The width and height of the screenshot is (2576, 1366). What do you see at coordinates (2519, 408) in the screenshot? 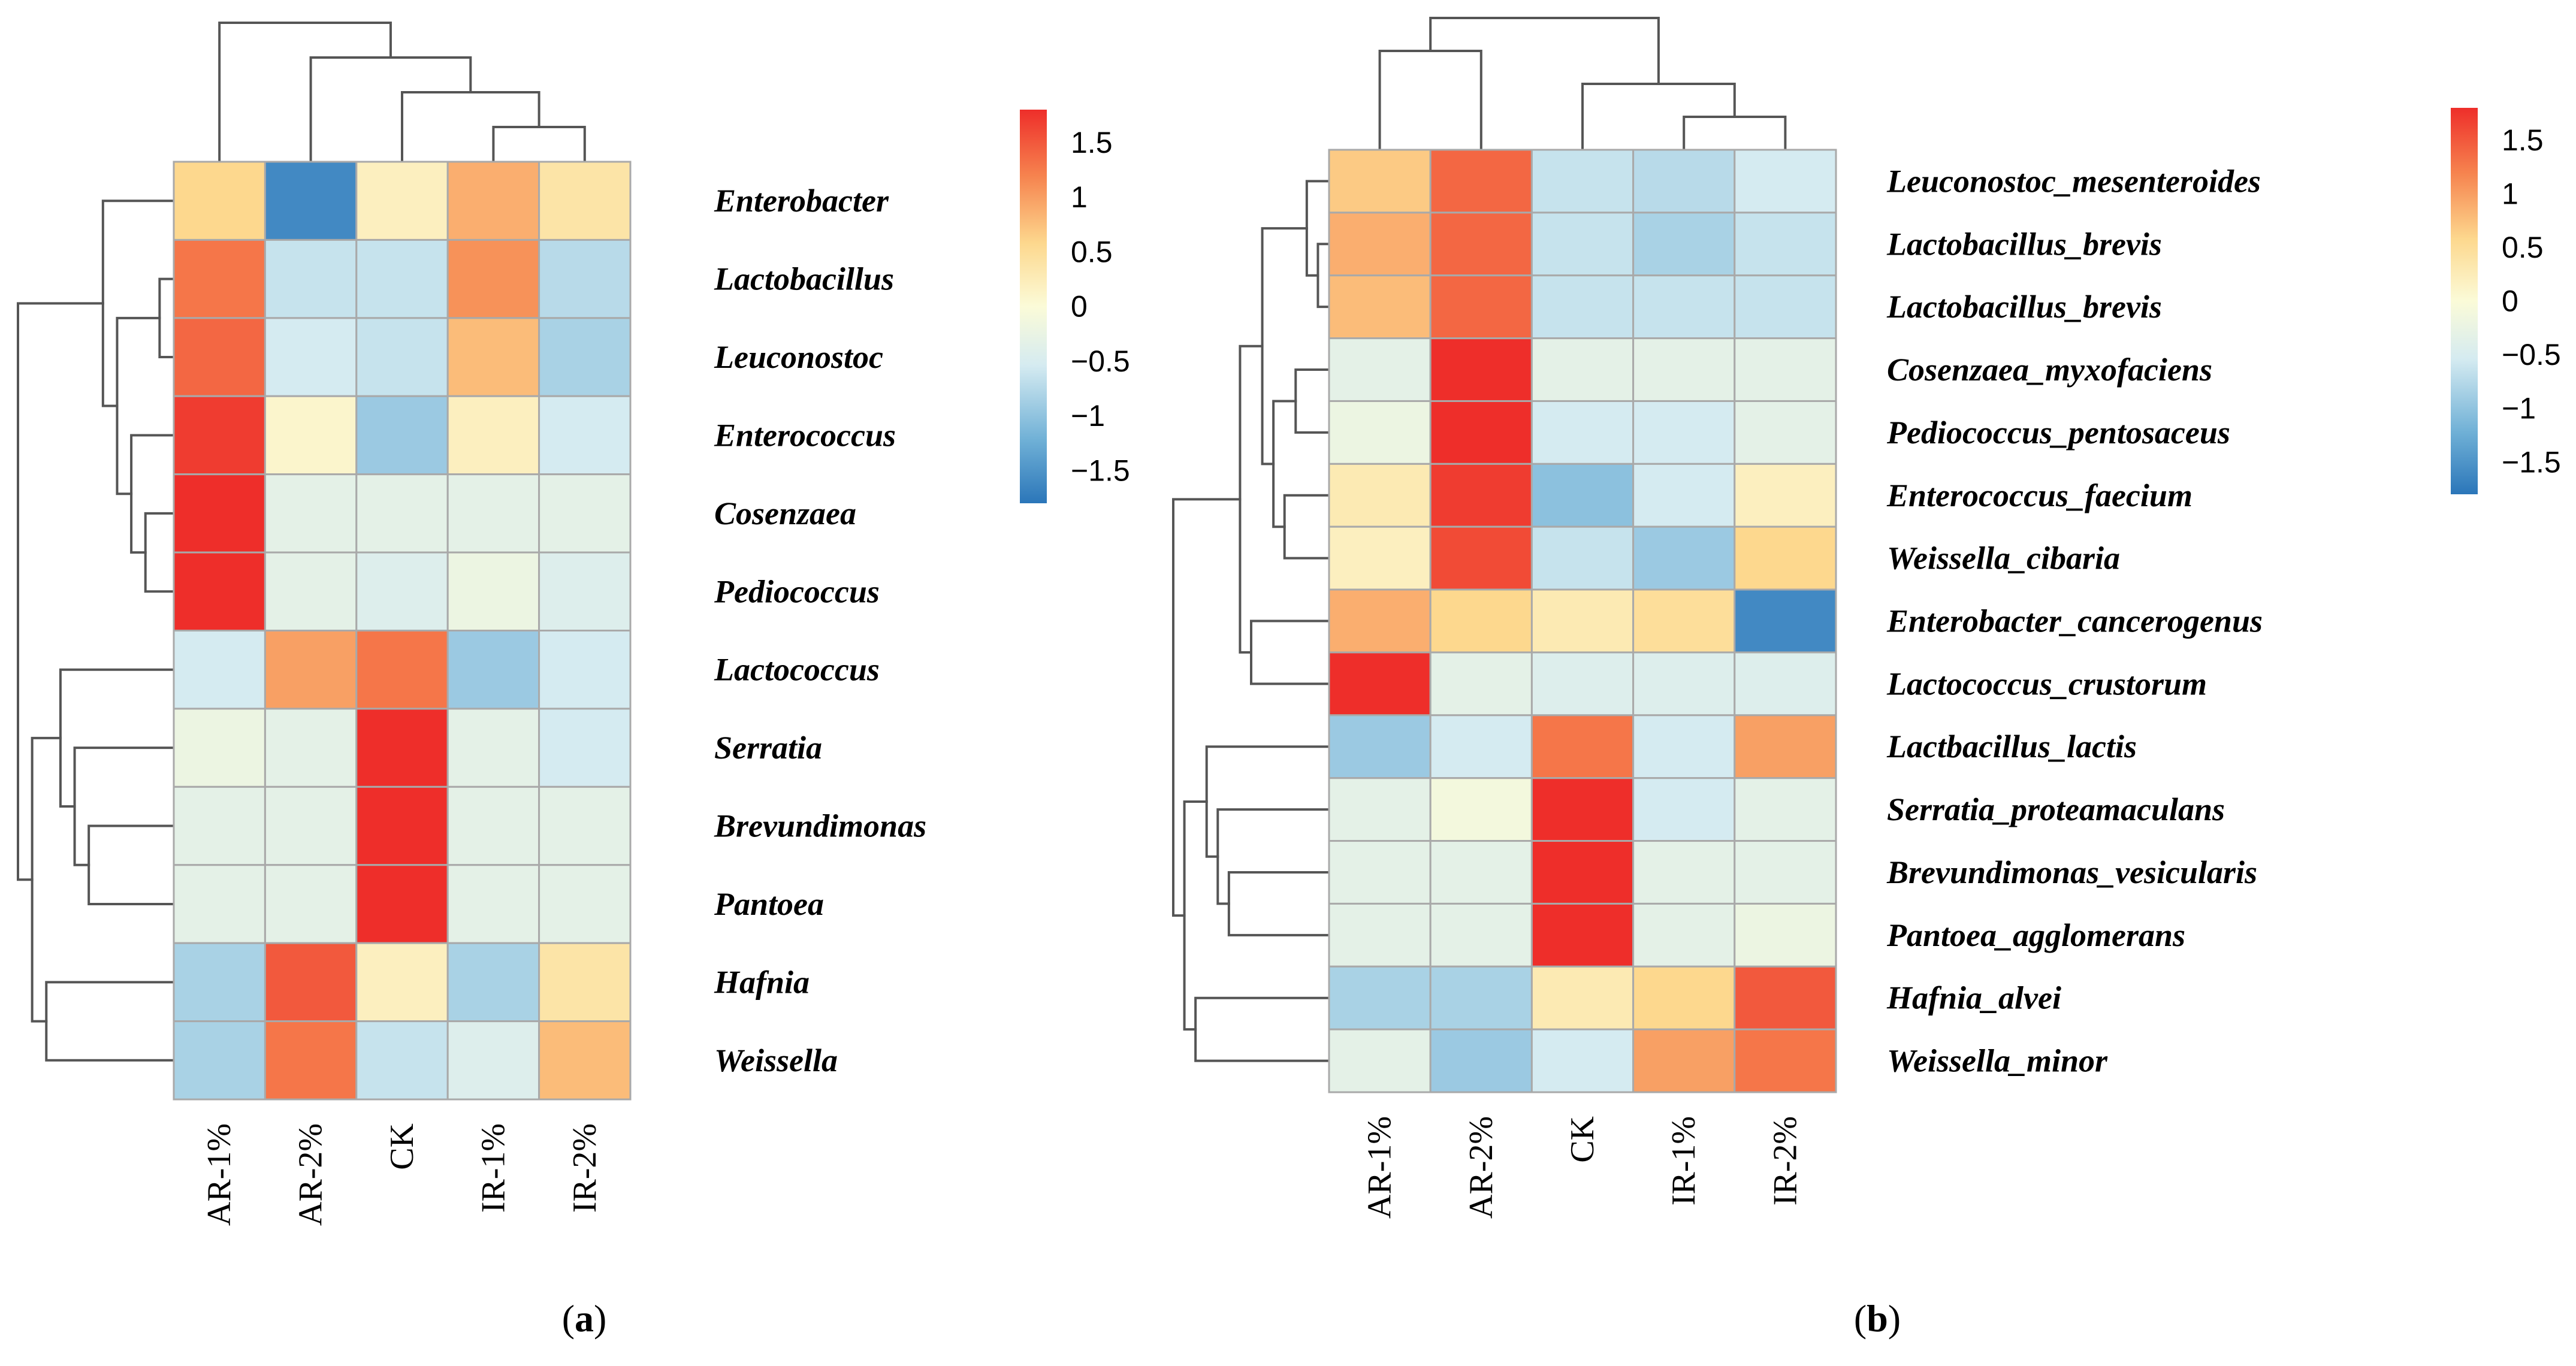
I see `pb-legend-tick: −1` at bounding box center [2519, 408].